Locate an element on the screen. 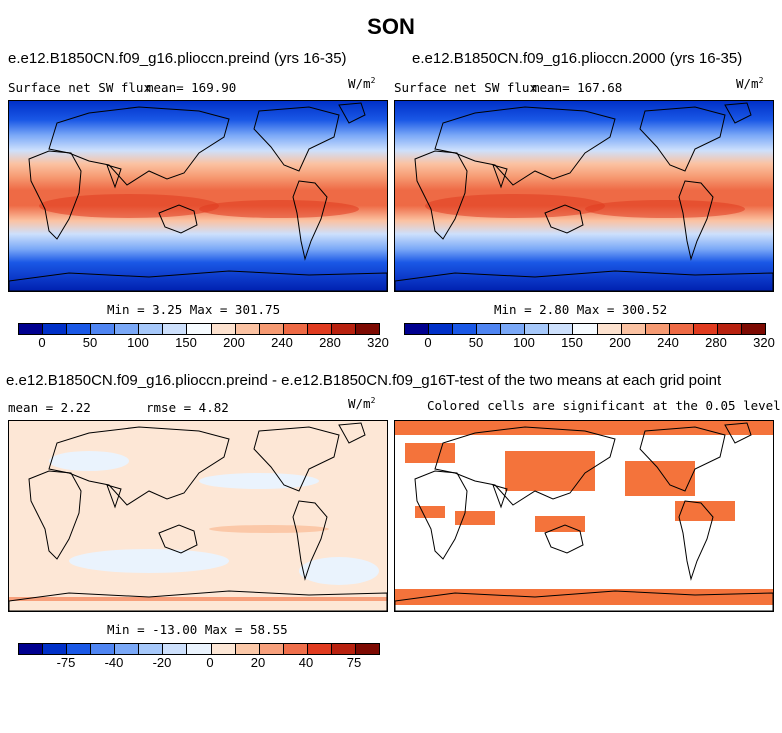  panel1-ticks: 0 50 100 150 200 240 280 320 is located at coordinates (203, 343).